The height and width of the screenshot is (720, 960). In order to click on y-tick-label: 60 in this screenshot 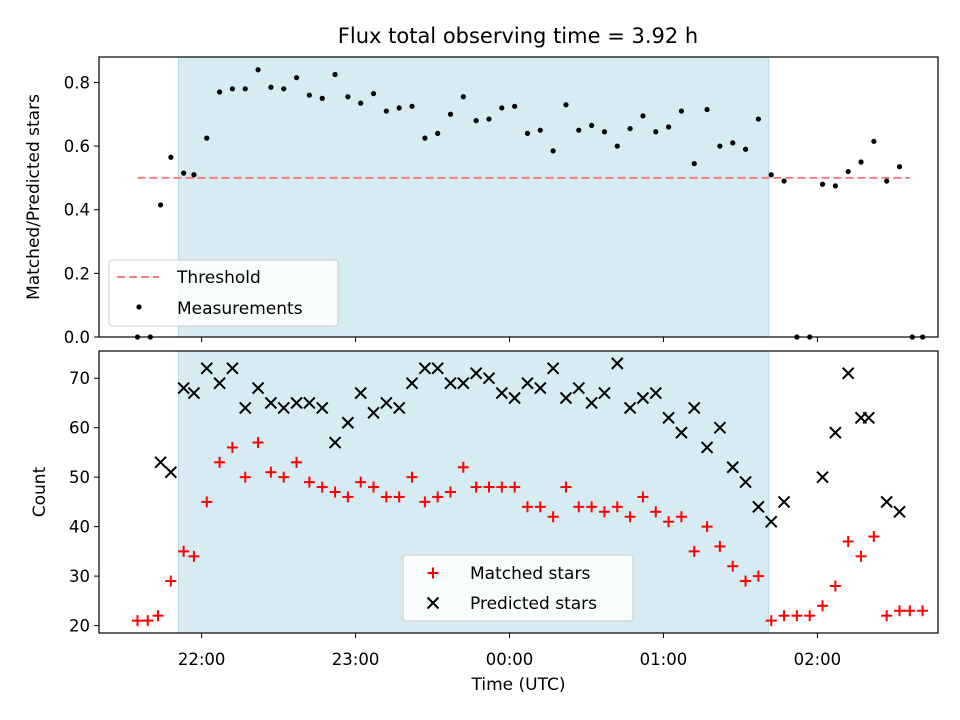, I will do `click(79, 428)`.